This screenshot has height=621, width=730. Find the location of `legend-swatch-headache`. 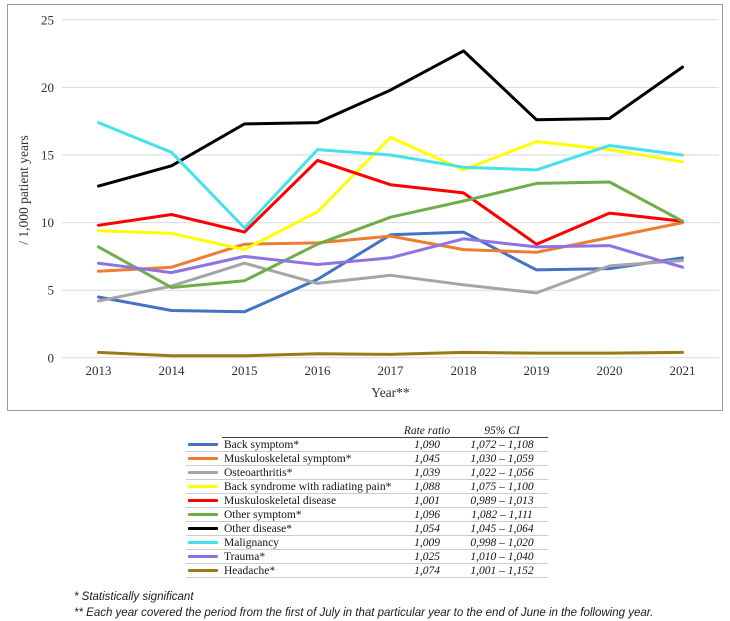

legend-swatch-headache is located at coordinates (203, 570).